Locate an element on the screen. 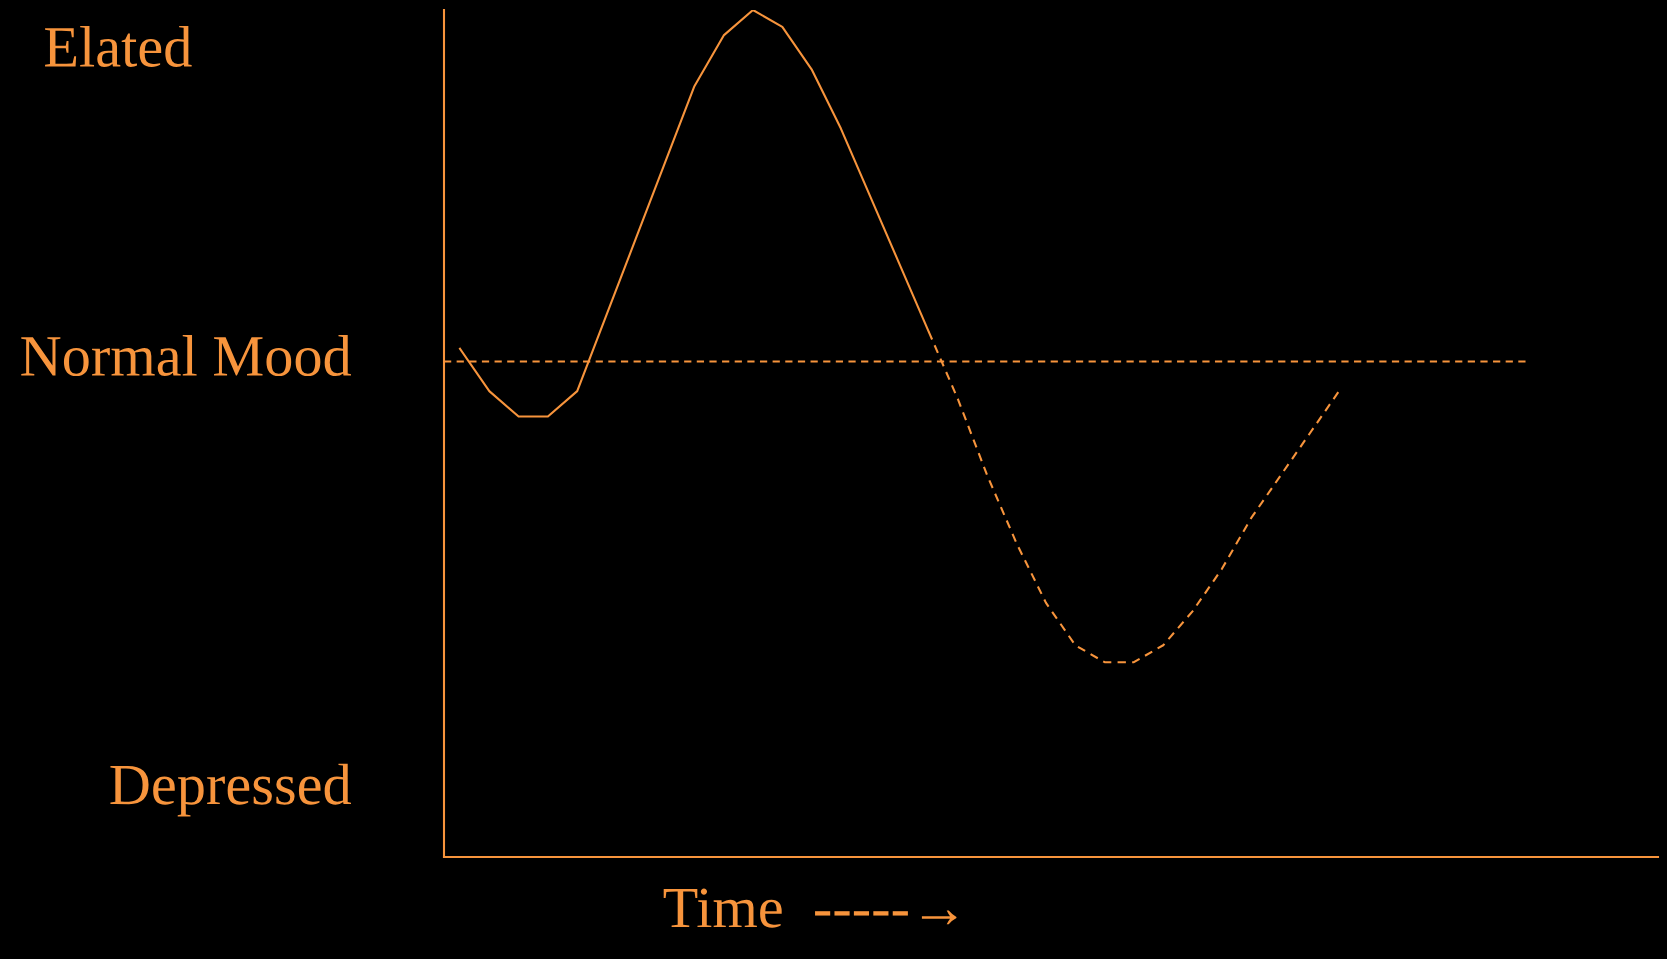 Image resolution: width=1667 pixels, height=959 pixels. x-axis-title: Time -----→ is located at coordinates (810, 908).